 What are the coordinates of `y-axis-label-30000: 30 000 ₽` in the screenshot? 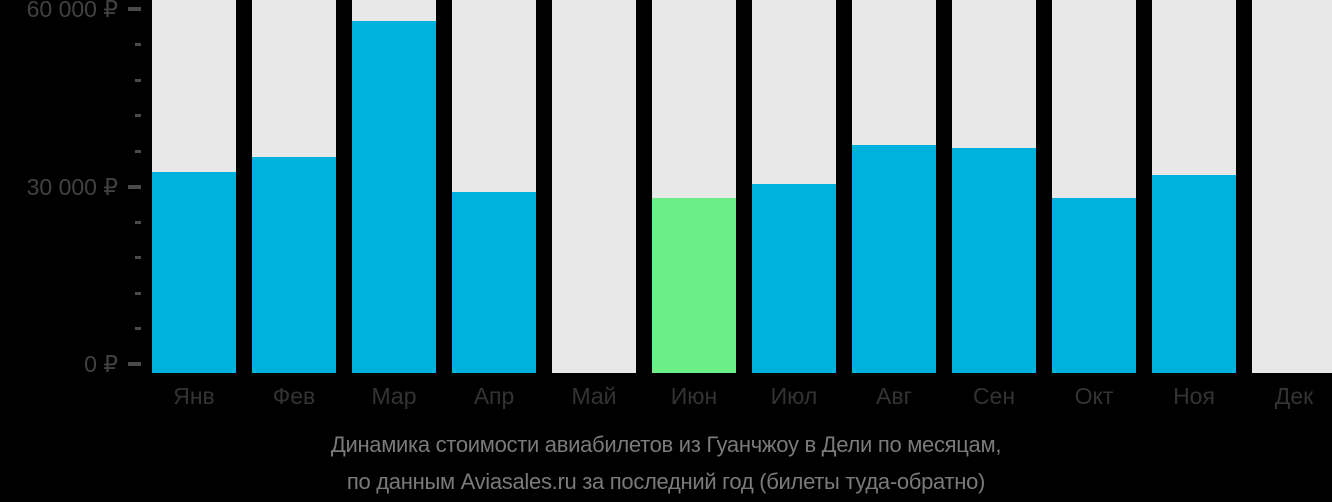 It's located at (72, 187).